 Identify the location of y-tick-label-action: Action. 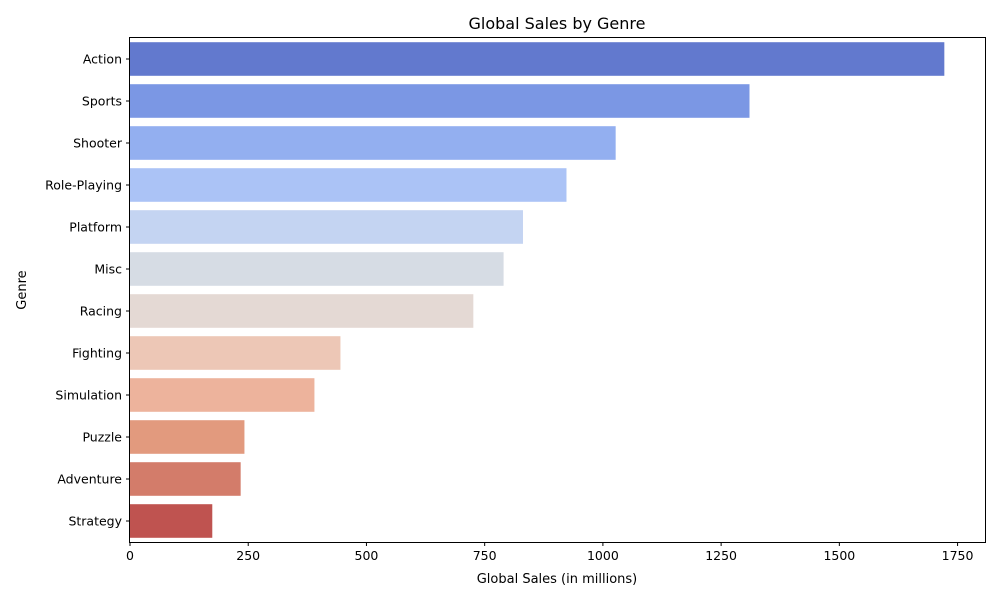
(102, 59).